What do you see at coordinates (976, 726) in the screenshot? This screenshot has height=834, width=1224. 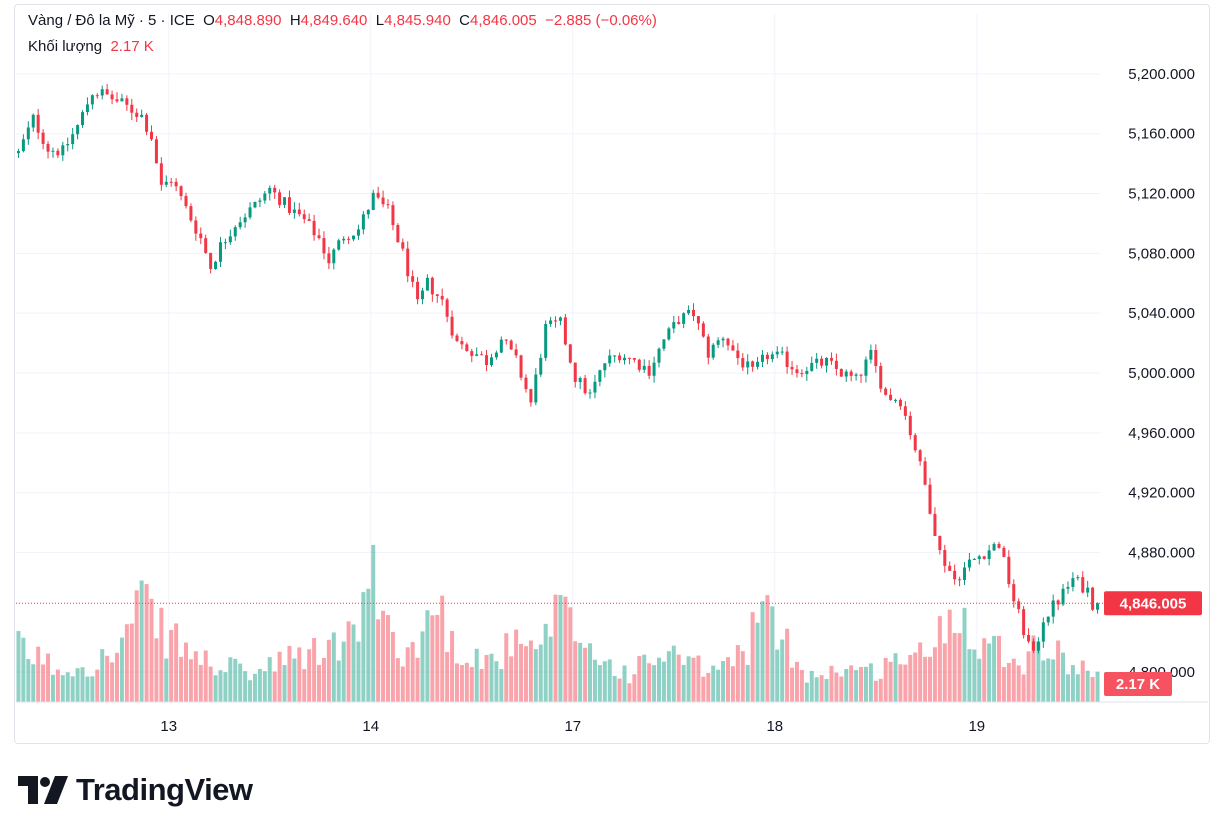 I see `x-tick-label: 19` at bounding box center [976, 726].